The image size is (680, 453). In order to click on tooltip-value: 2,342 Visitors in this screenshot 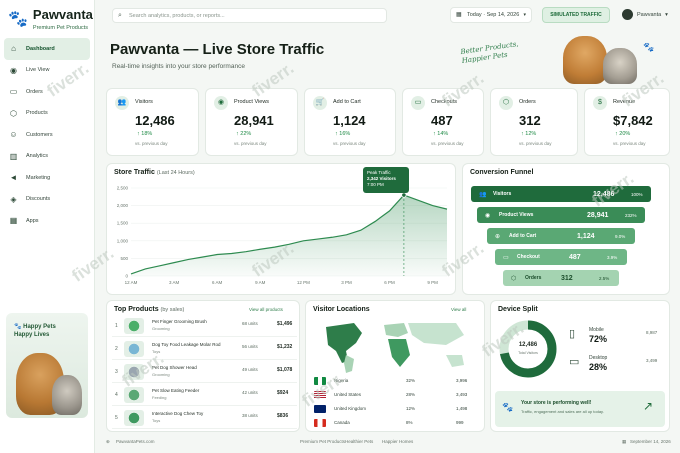, I will do `click(381, 178)`.